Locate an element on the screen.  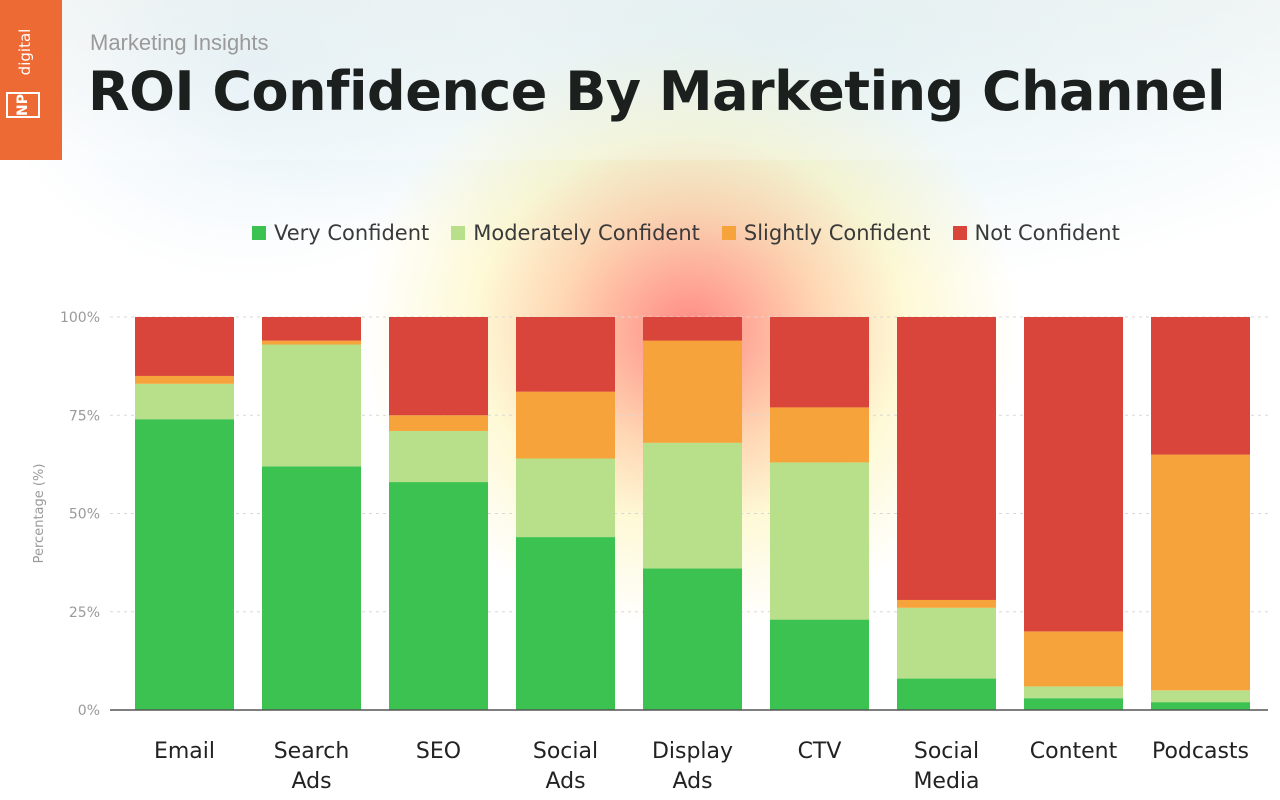
y-axis-label: Percentage (%) is located at coordinates (39, 514).